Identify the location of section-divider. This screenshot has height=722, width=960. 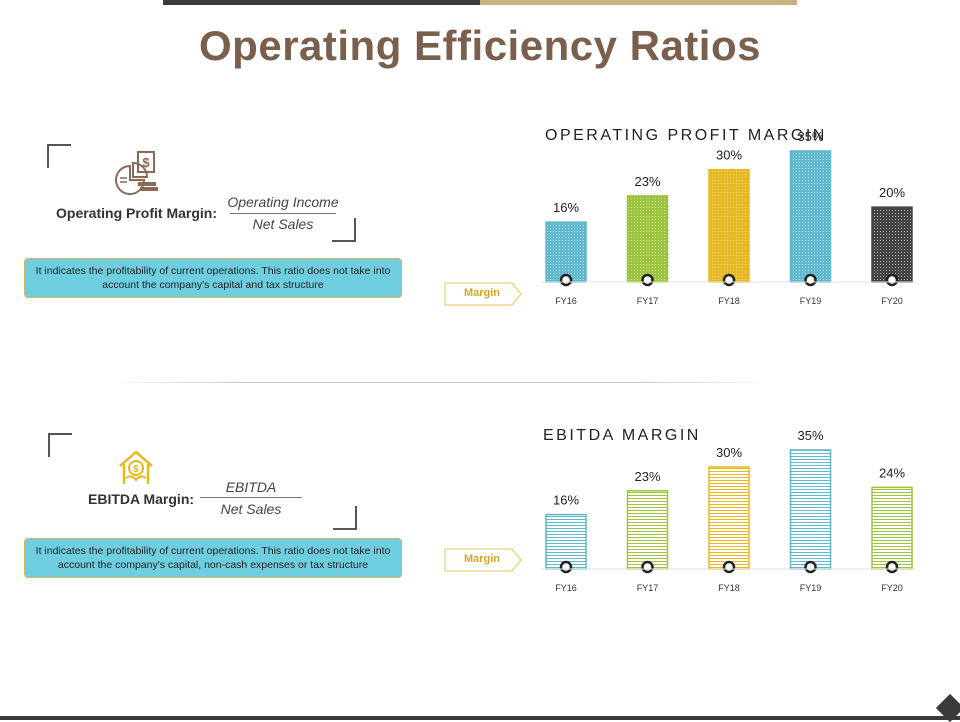
(440, 382).